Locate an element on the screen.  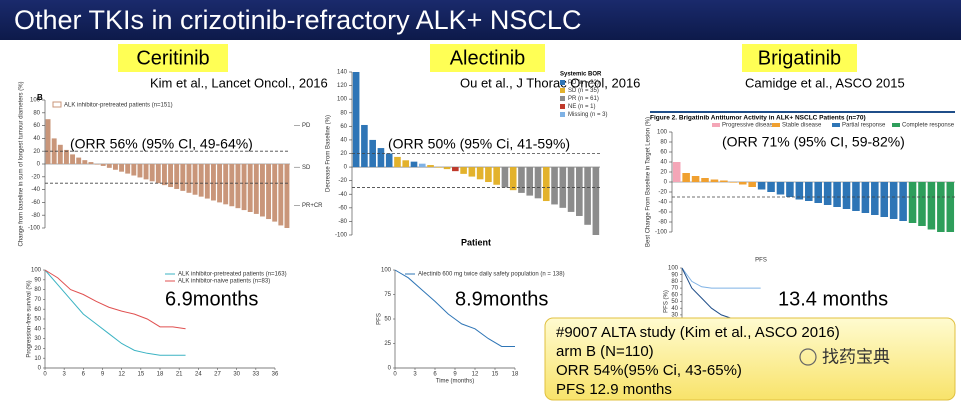
citation: Kim et al., Lancet Oncol., 2016 is located at coordinates (239, 82).